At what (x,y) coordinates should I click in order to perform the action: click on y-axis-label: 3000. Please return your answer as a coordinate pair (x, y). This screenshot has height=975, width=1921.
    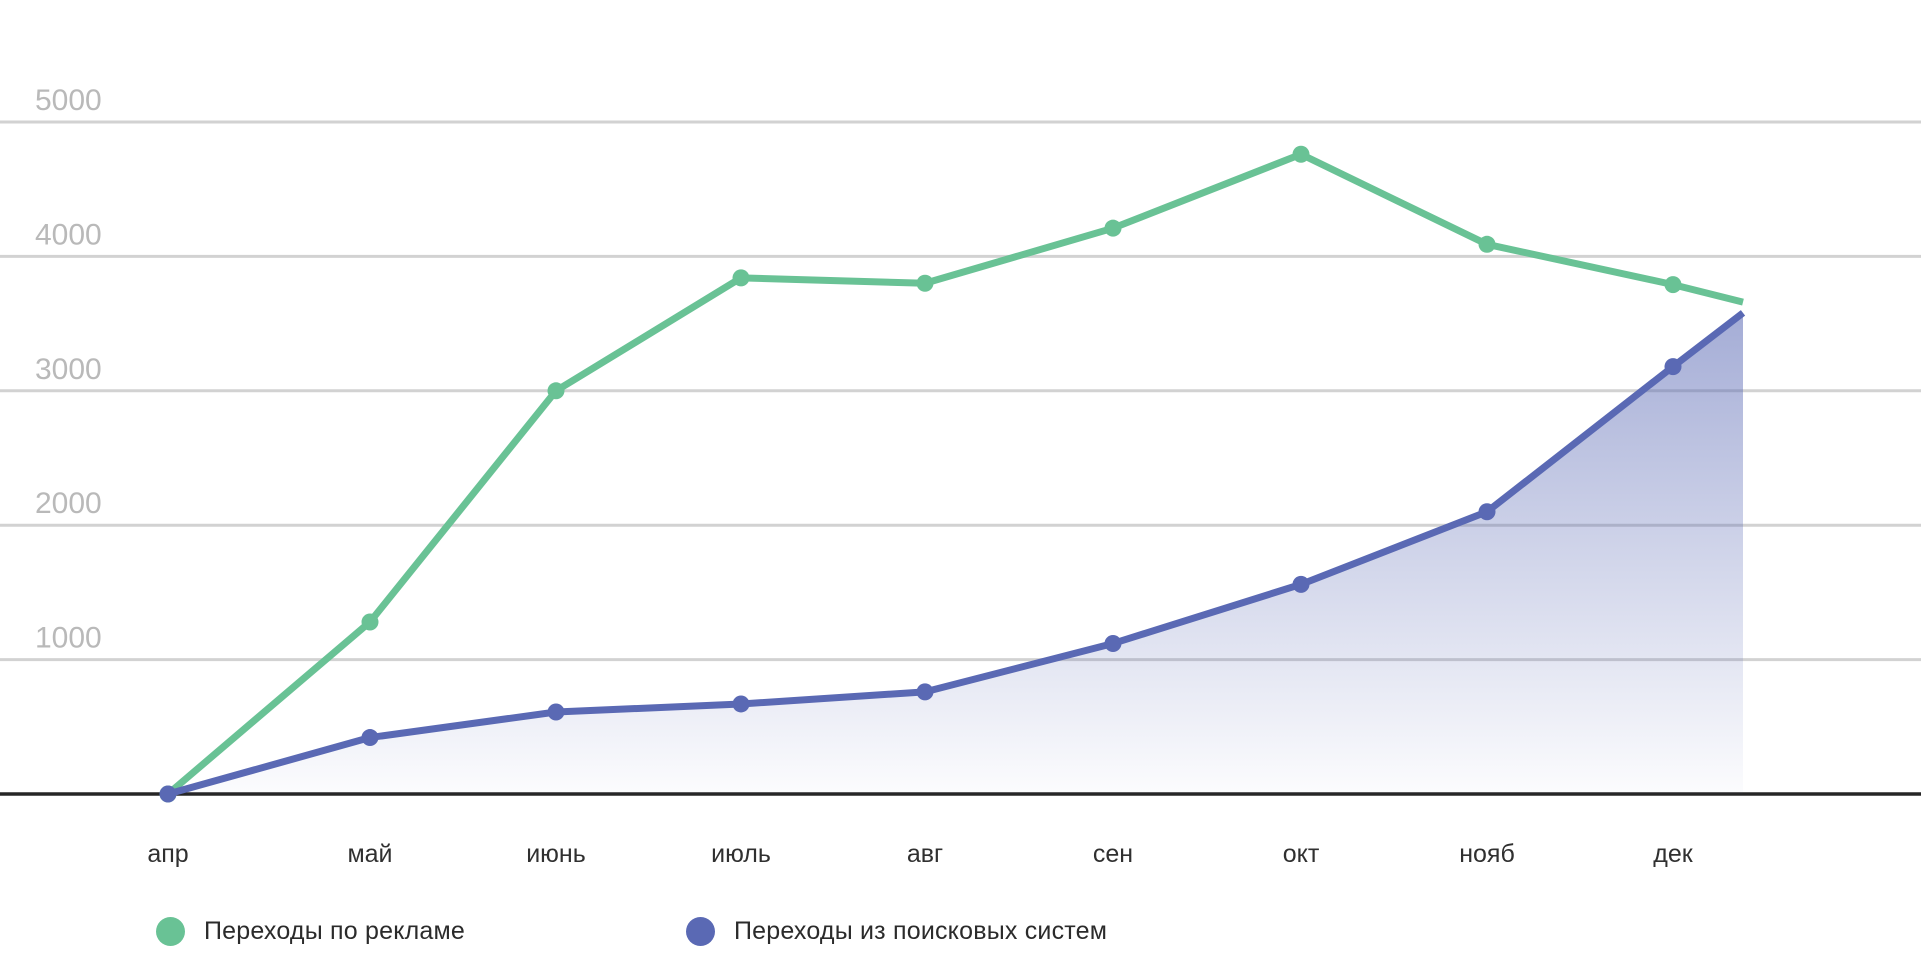
    Looking at the image, I should click on (68, 369).